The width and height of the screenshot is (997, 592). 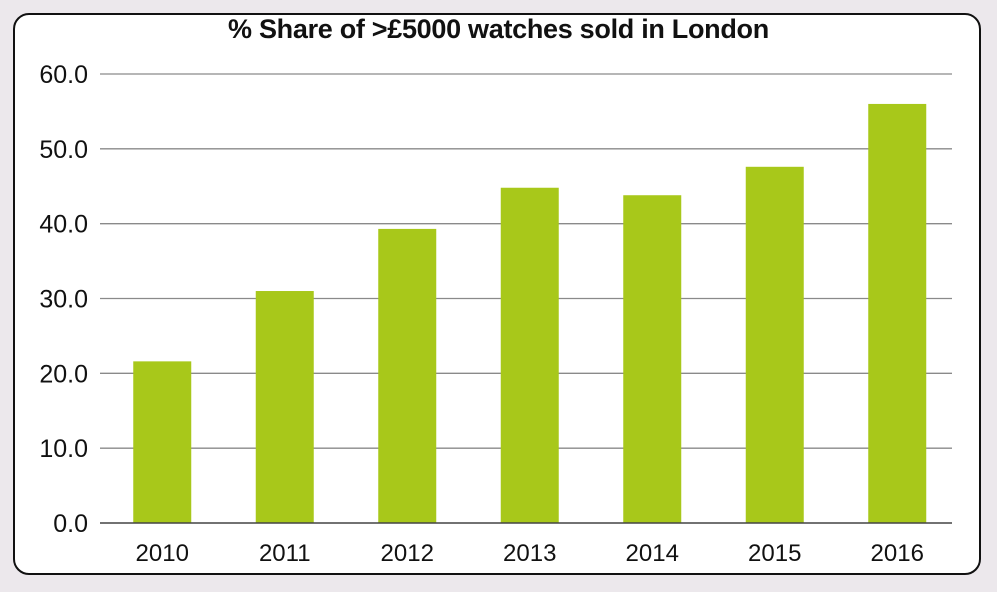 I want to click on y-tick-label: 0.0, so click(x=70, y=524).